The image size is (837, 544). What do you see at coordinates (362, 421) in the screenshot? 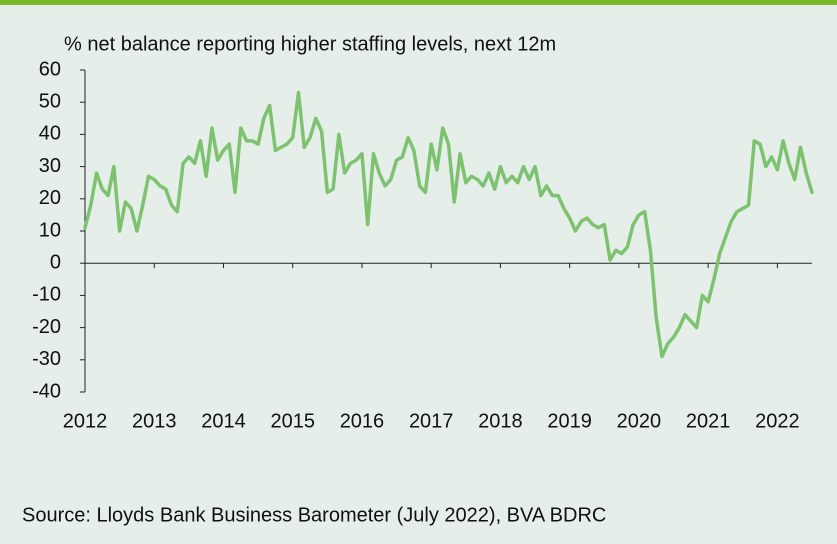
I see `x-tick-label: 2016` at bounding box center [362, 421].